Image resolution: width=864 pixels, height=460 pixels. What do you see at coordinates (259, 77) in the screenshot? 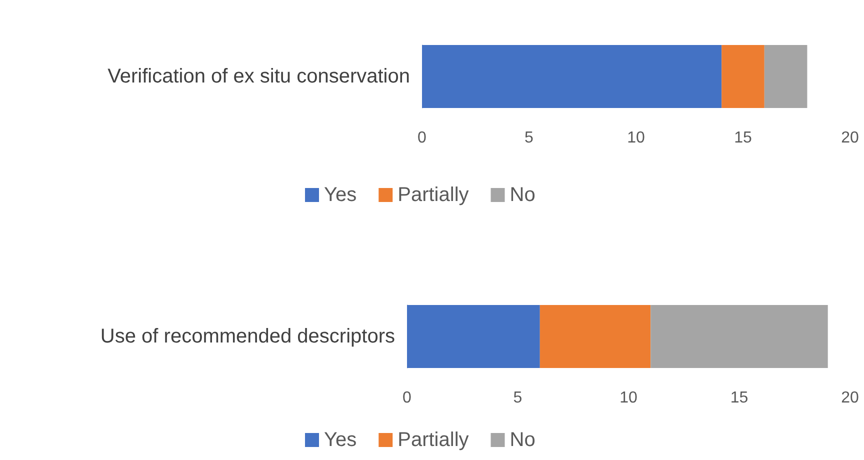
I see `y-tick-label: Verification of ex situ conservation` at bounding box center [259, 77].